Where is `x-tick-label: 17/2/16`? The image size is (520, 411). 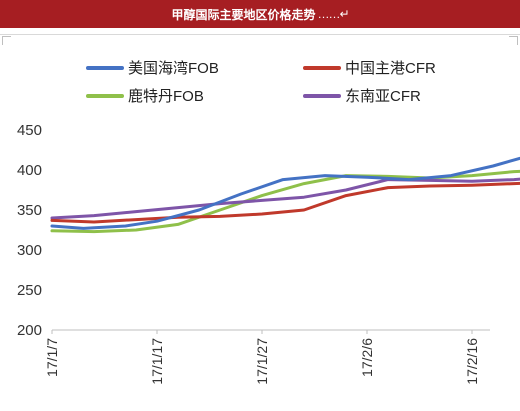 x-tick-label: 17/2/16 is located at coordinates (472, 361).